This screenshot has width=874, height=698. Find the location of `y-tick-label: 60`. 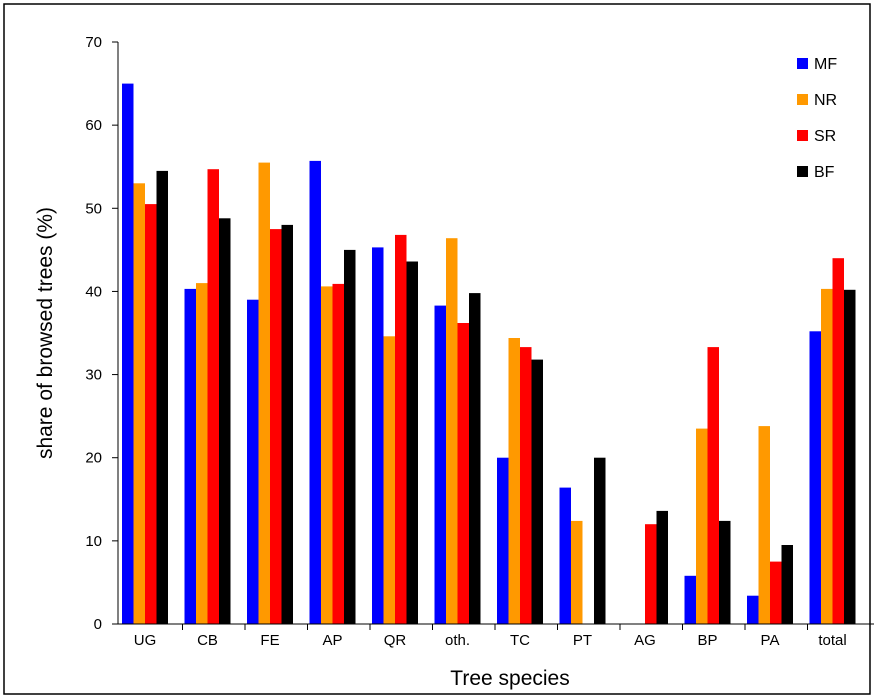

y-tick-label: 60 is located at coordinates (93, 125).